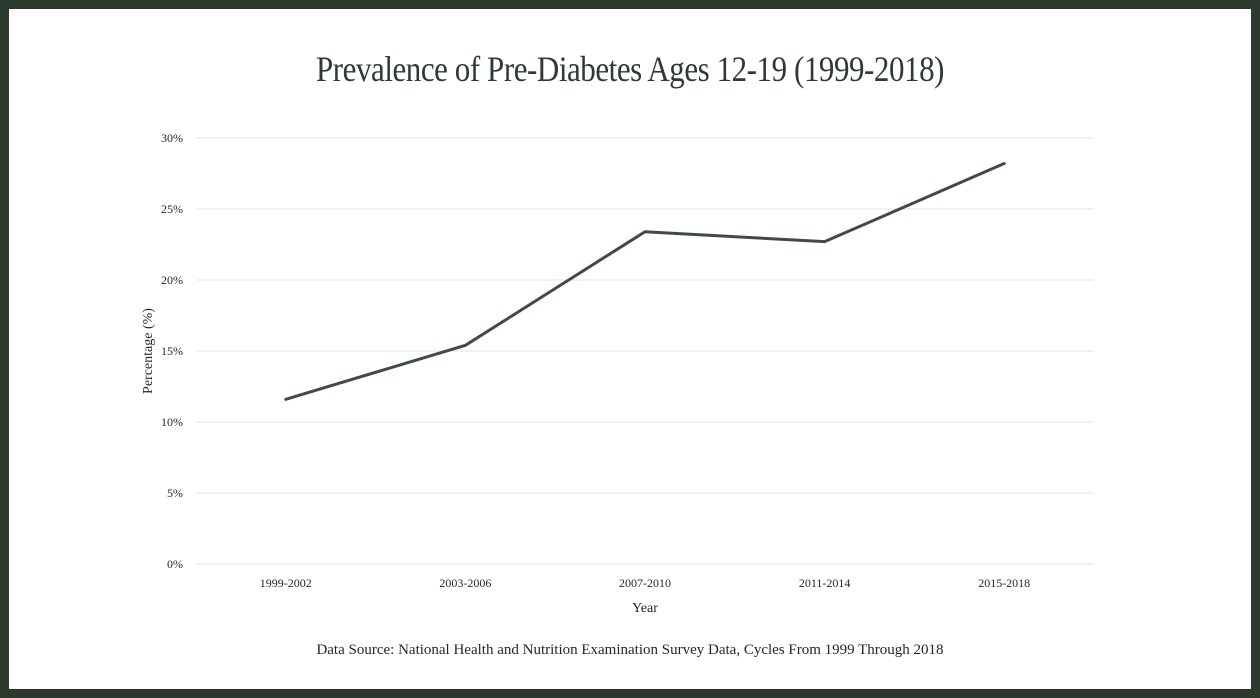 This screenshot has width=1260, height=698. Describe the element at coordinates (1004, 583) in the screenshot. I see `x-tick-label: 2015-2018` at that location.